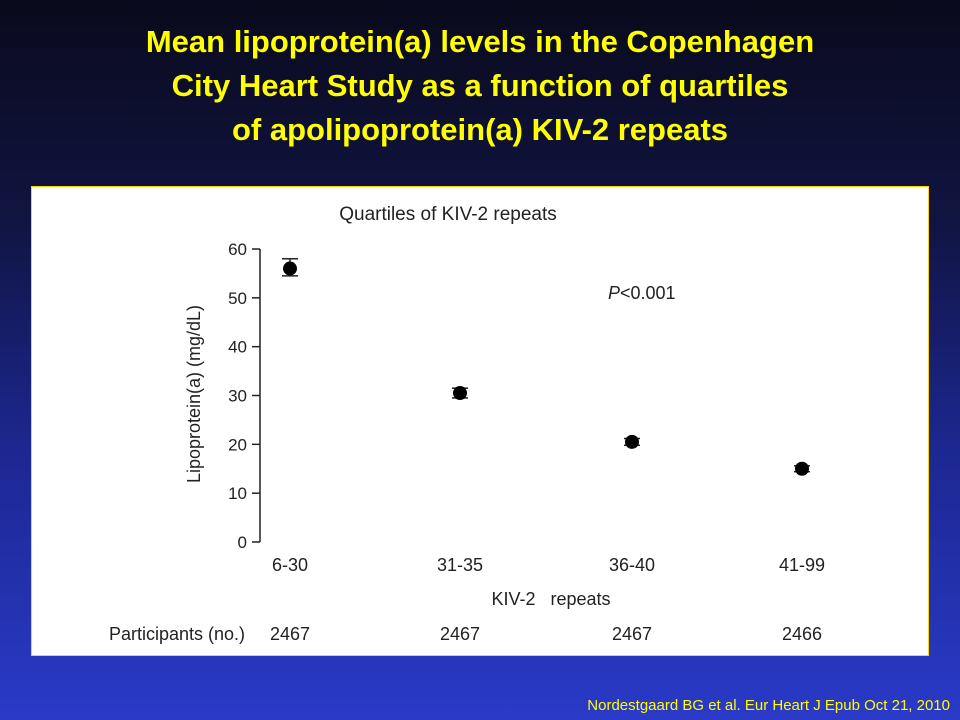  I want to click on x-axis-label: KIV-2 repeats, so click(550, 599).